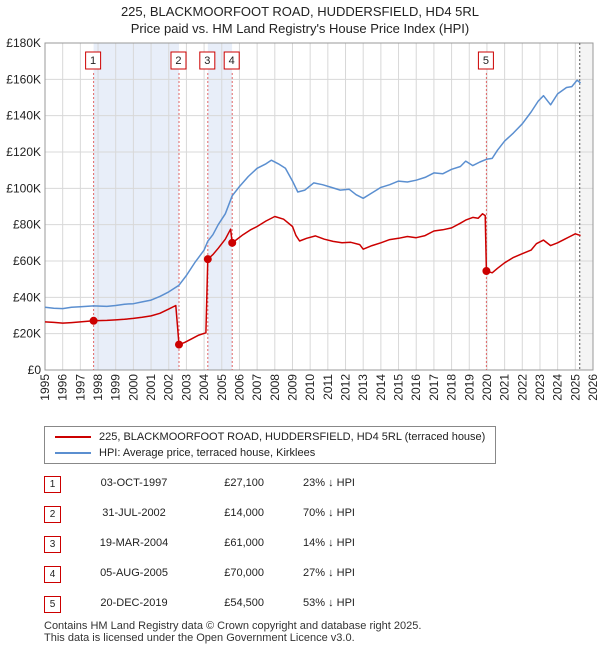  I want to click on table-row: 4 05-AUG-2005 £70,000 27% ↓ HPI, so click(244, 575).